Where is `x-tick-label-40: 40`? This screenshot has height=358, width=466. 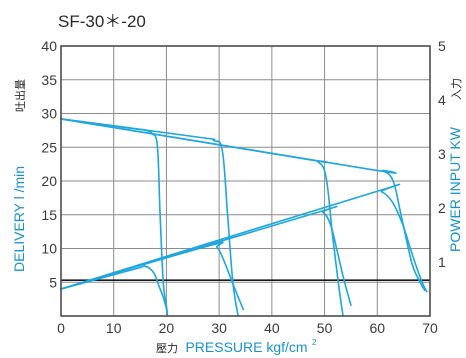
x-tick-label-40: 40 is located at coordinates (272, 328).